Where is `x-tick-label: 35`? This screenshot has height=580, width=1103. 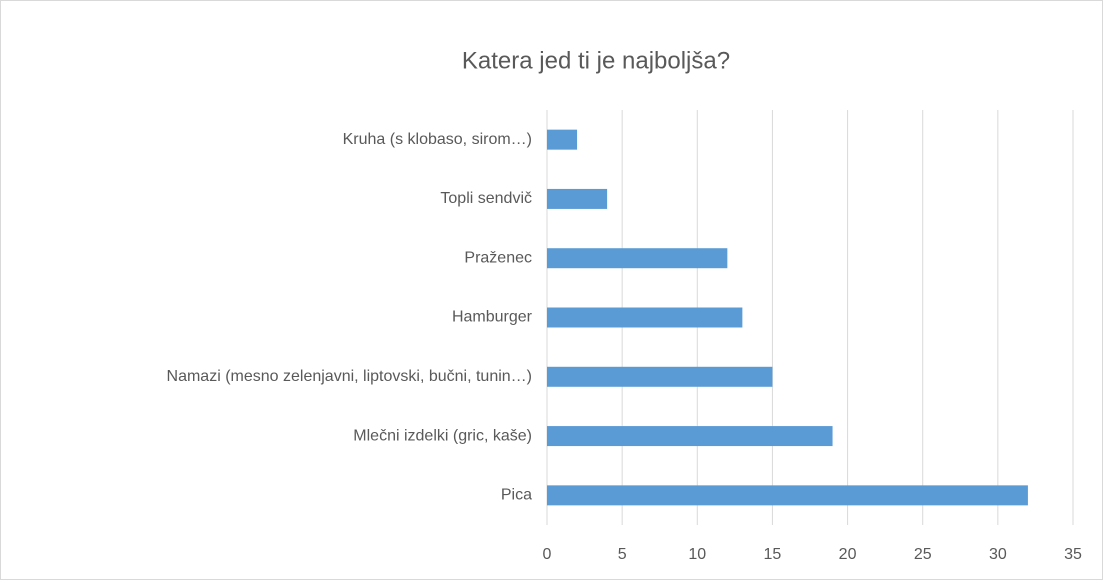
x-tick-label: 35 is located at coordinates (1073, 554).